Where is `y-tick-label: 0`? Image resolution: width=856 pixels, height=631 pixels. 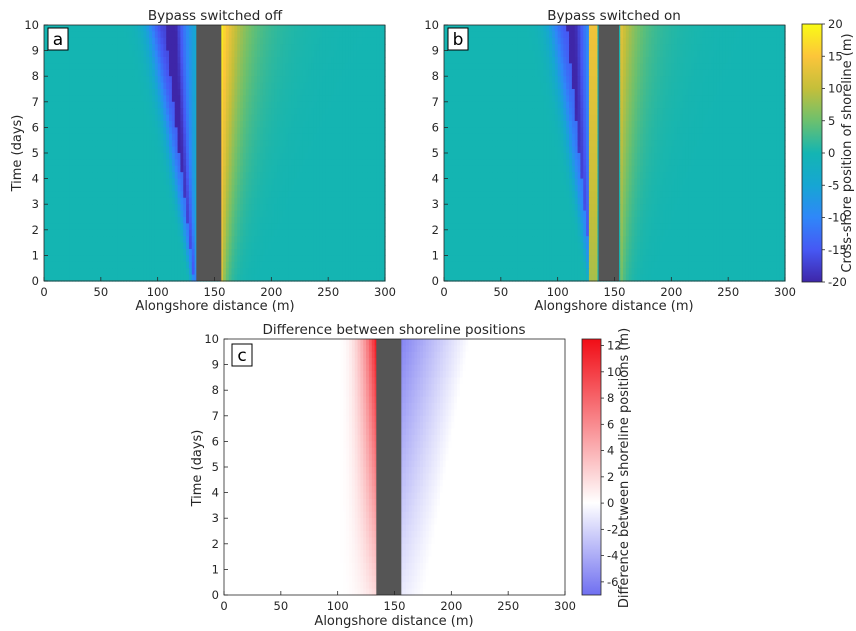
y-tick-label: 0 is located at coordinates (35, 281).